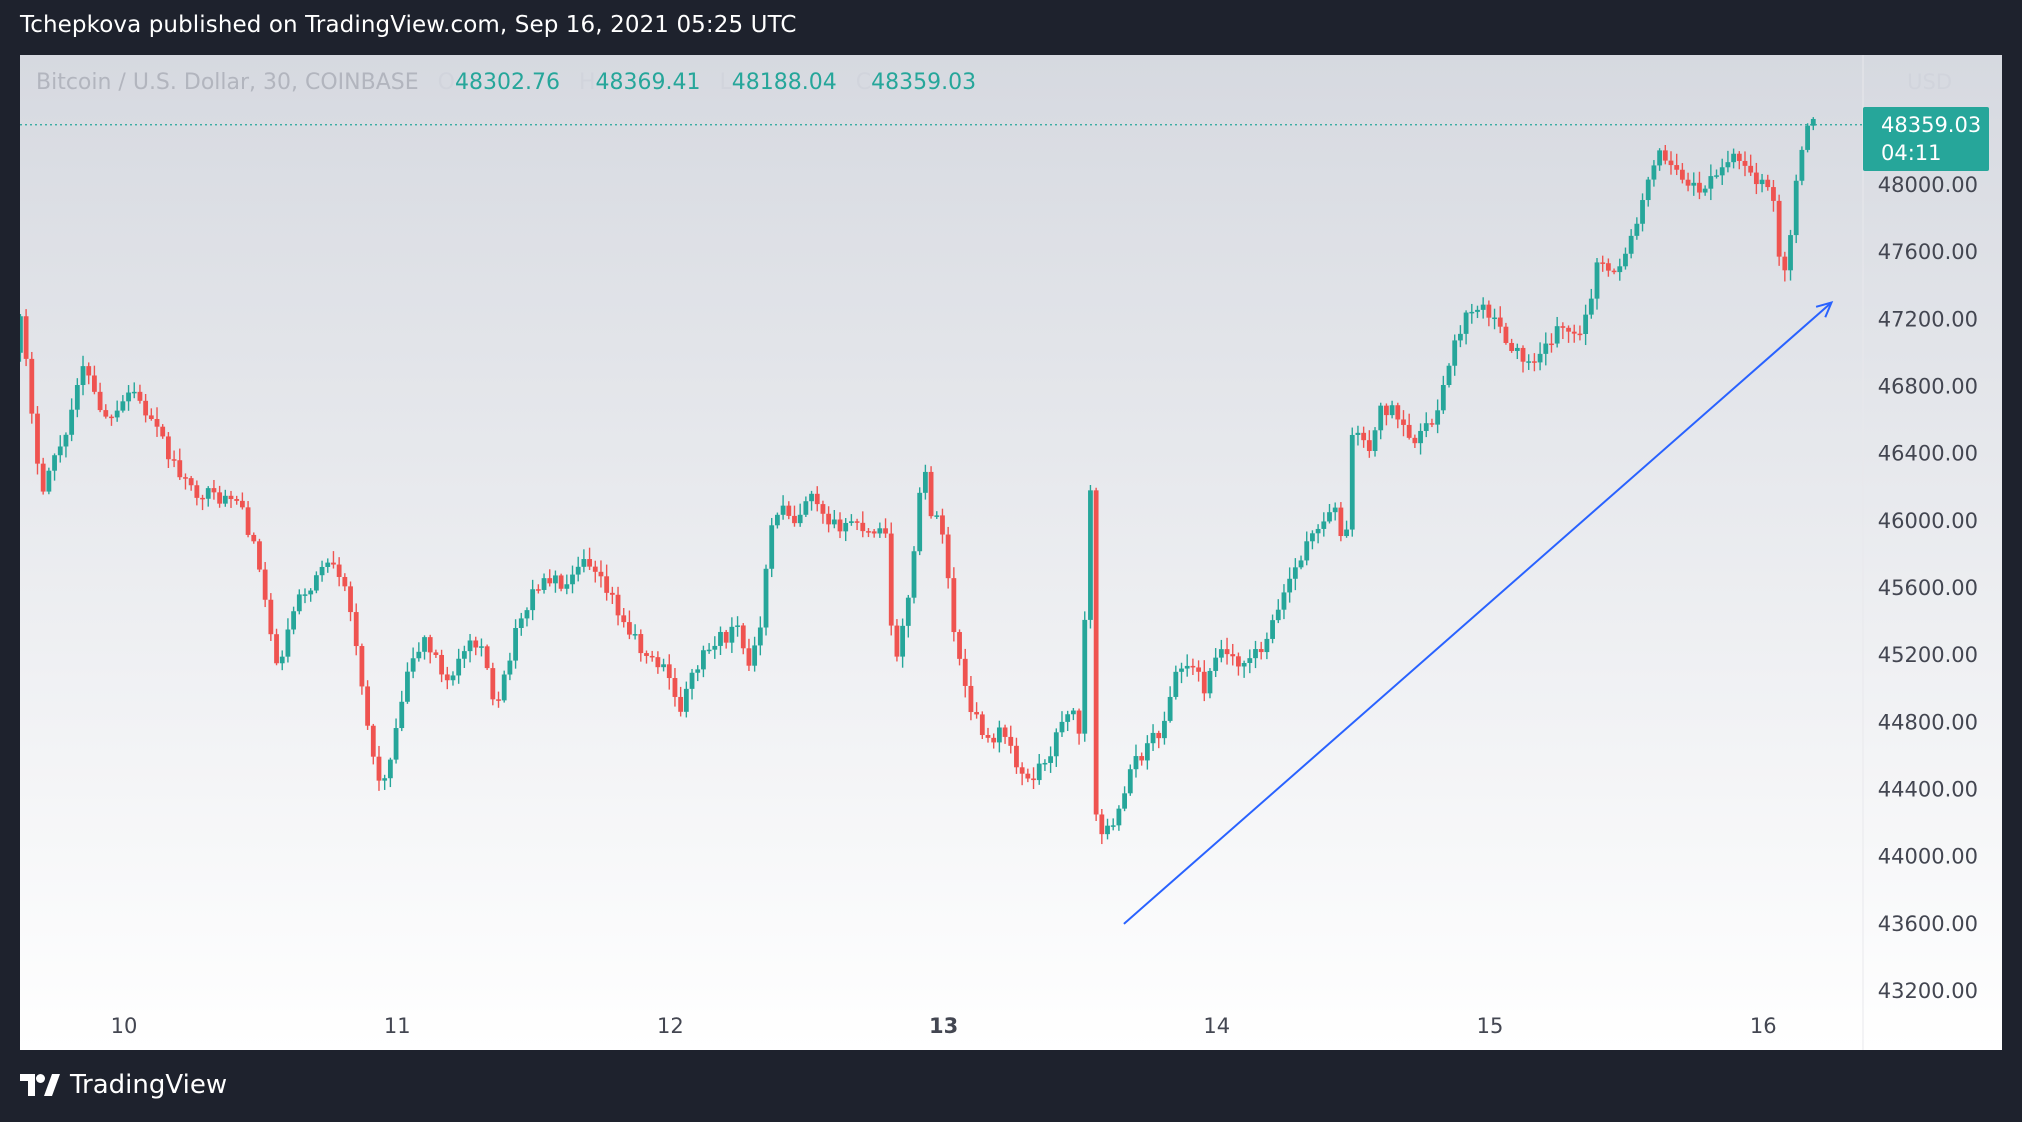 This screenshot has width=2022, height=1122. What do you see at coordinates (149, 1085) in the screenshot?
I see `tradingview-brand: TradingView` at bounding box center [149, 1085].